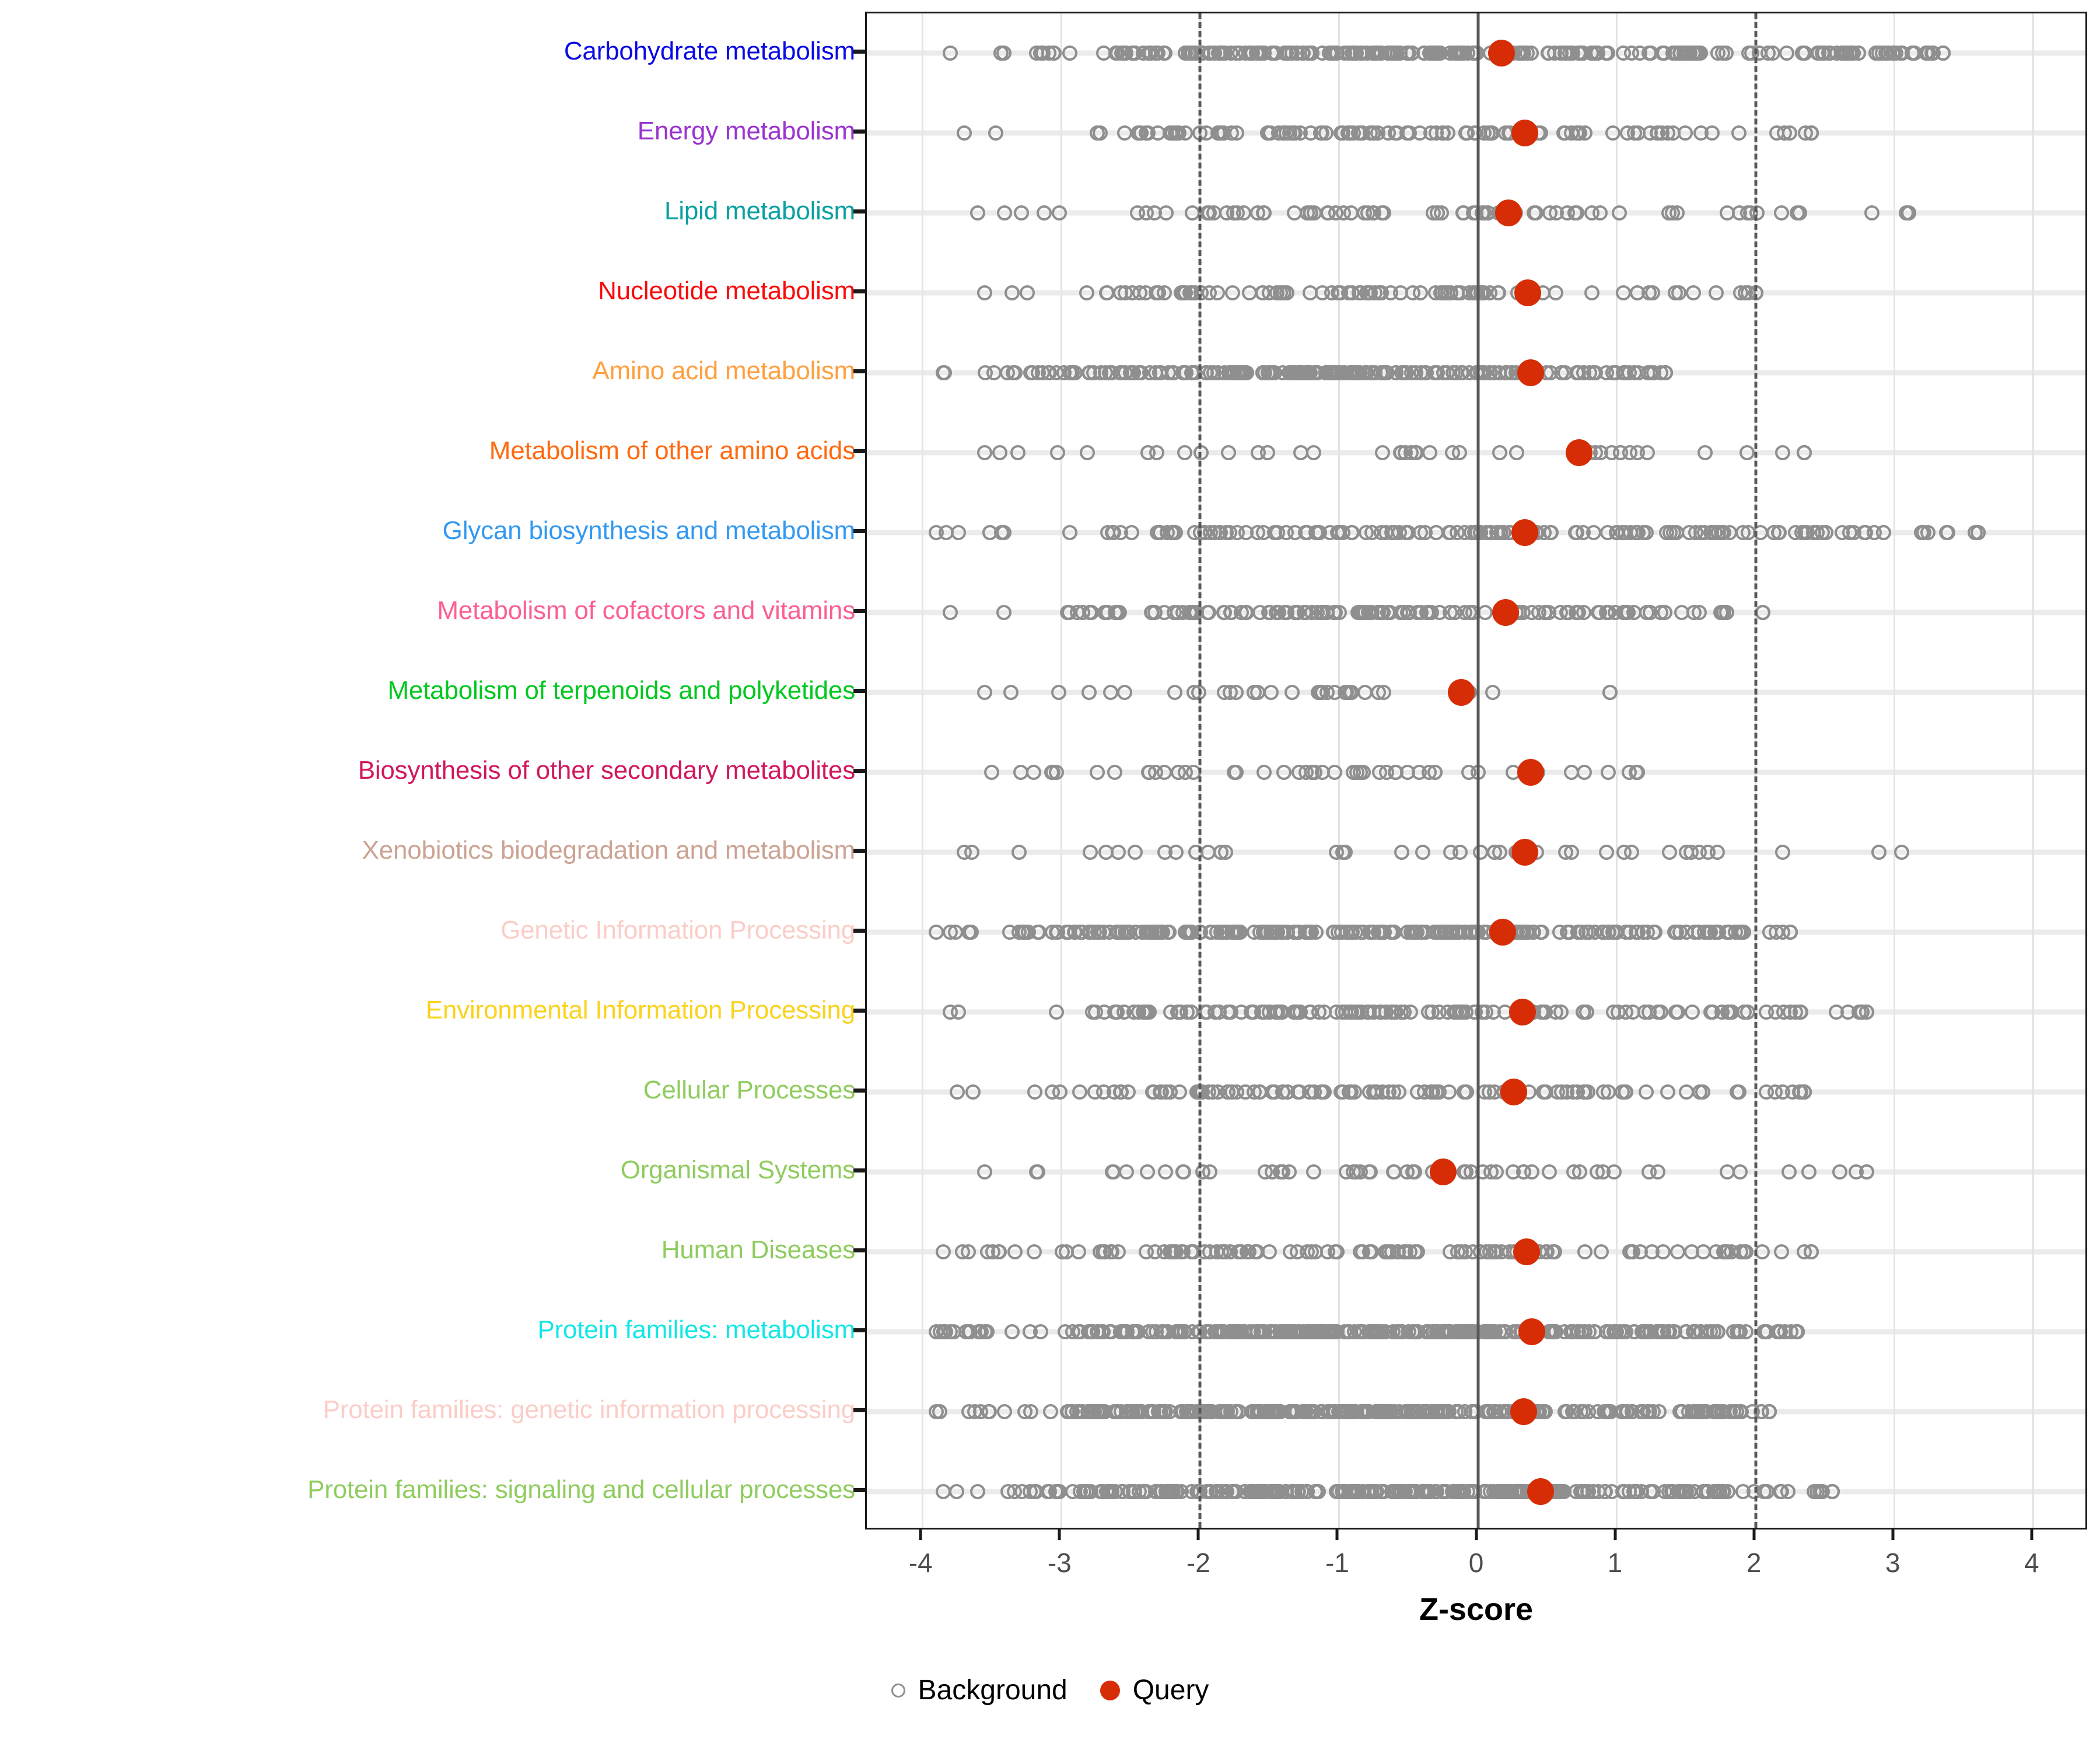  Describe the element at coordinates (749, 1089) in the screenshot. I see `y-axis-label-14: Cellular Processes` at that location.